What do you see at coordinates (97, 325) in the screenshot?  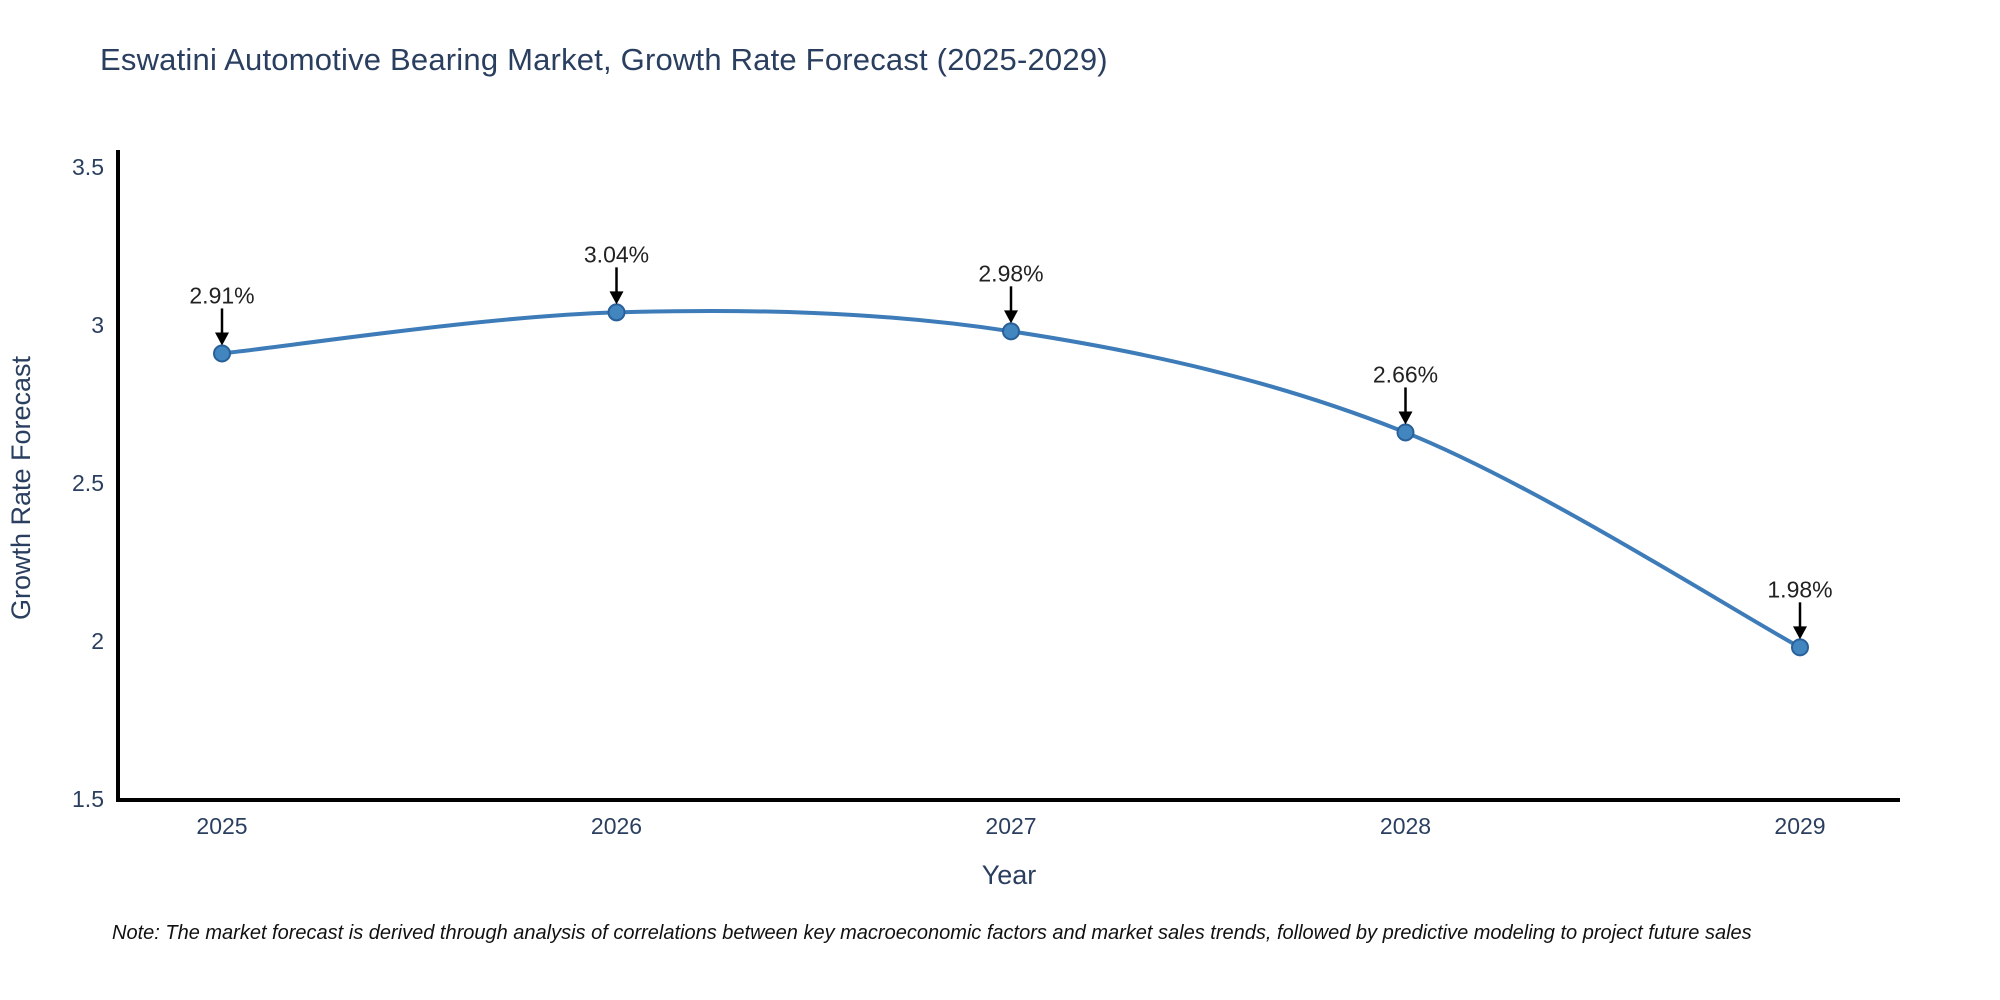 I see `y-tick-label: 3` at bounding box center [97, 325].